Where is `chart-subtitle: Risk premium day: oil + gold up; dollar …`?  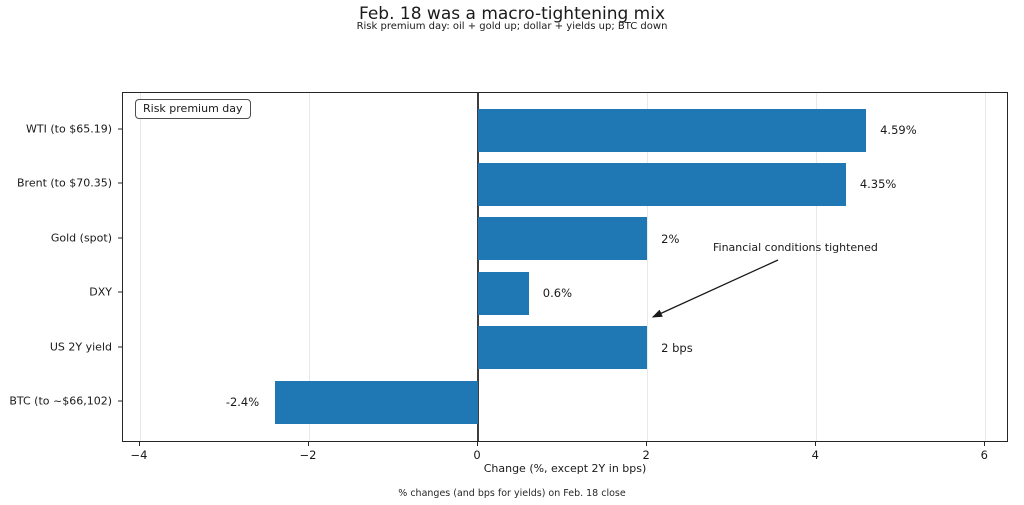 chart-subtitle: Risk premium day: oil + gold up; dollar … is located at coordinates (512, 26).